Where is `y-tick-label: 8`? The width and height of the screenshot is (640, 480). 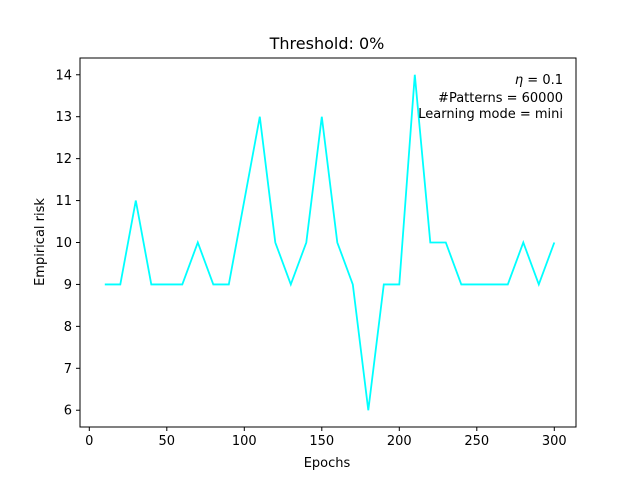
y-tick-label: 8 is located at coordinates (68, 327).